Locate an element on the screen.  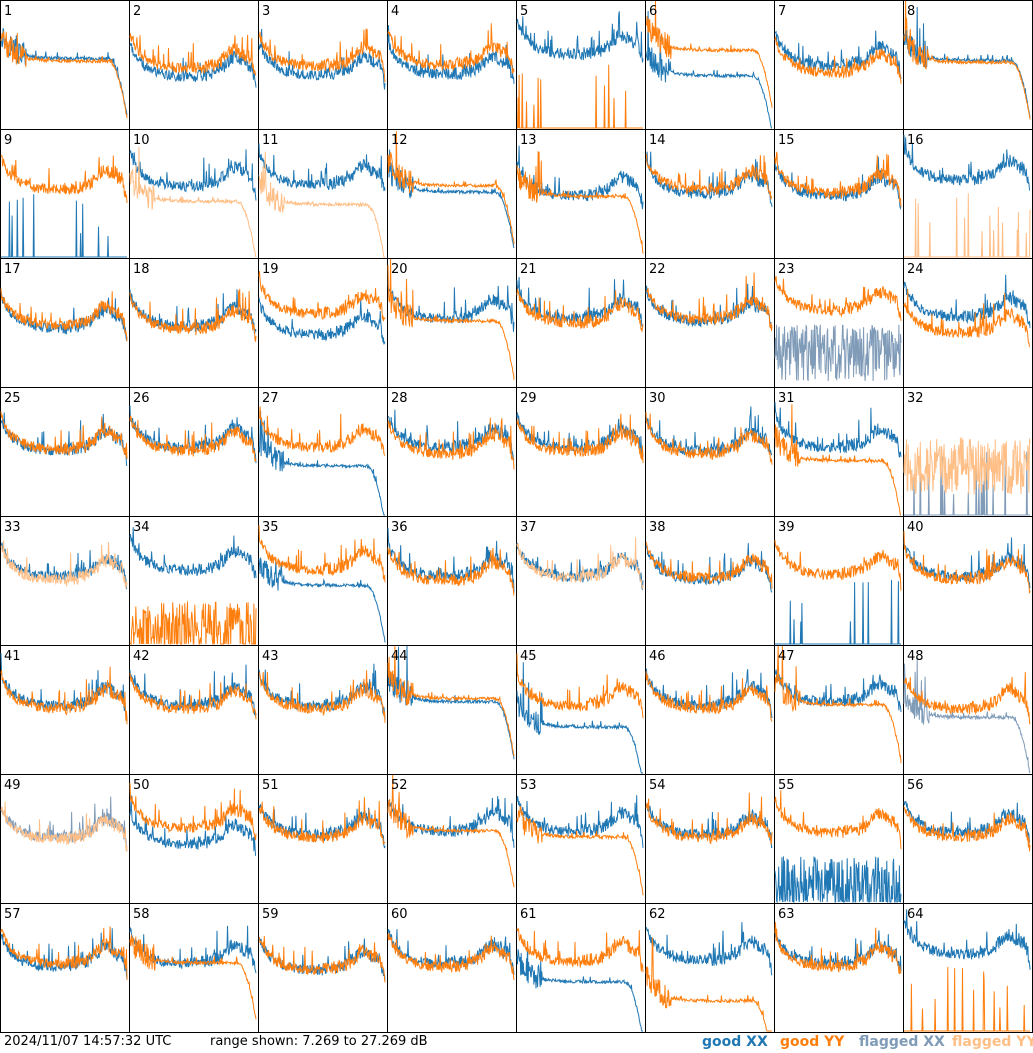
panel-label: 6 is located at coordinates (653, 11).